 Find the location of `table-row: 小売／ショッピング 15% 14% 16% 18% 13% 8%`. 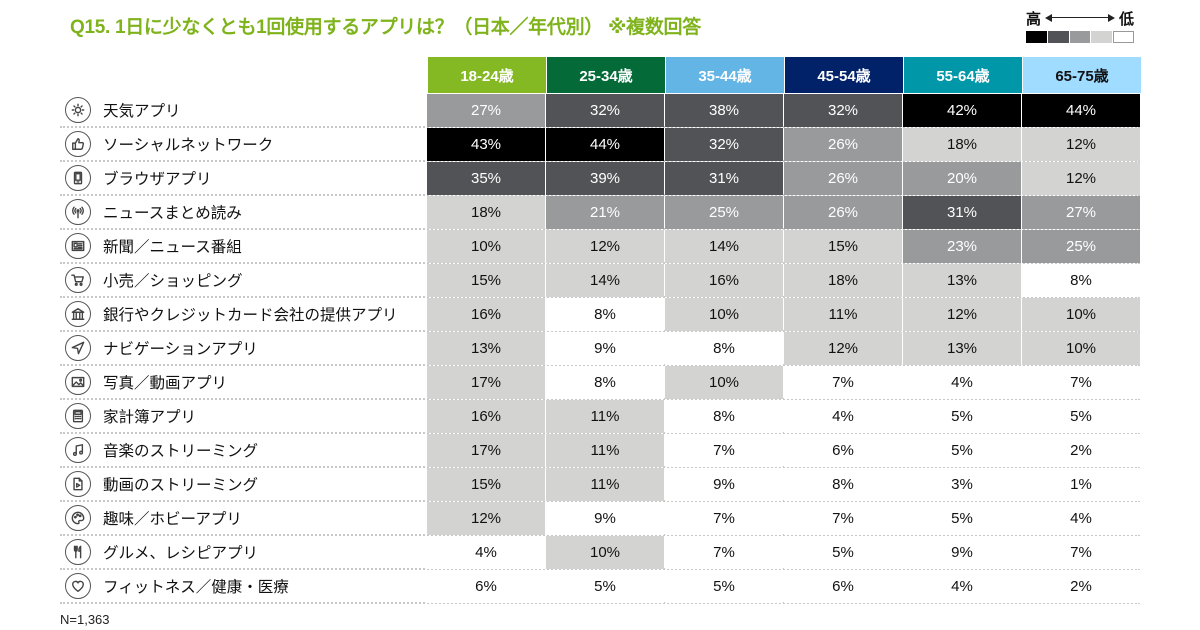

table-row: 小売／ショッピング 15% 14% 16% 18% 13% 8% is located at coordinates (600, 281).